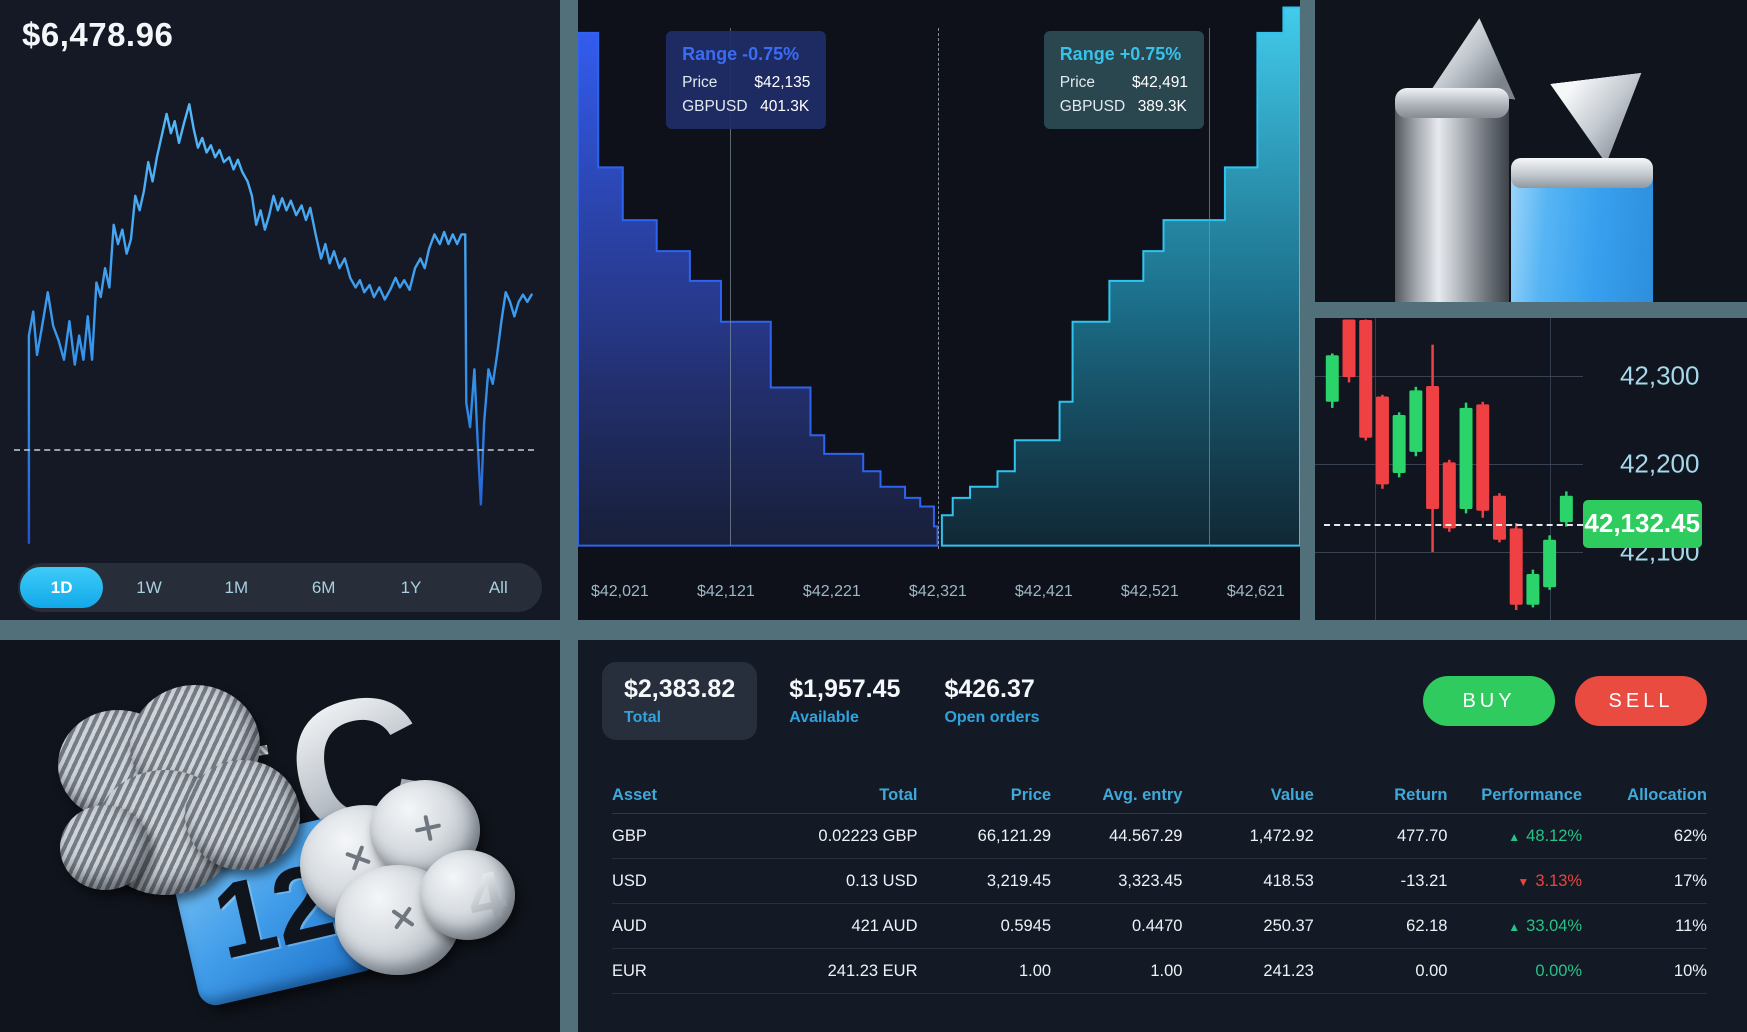  I want to click on available-label: Available, so click(824, 717).